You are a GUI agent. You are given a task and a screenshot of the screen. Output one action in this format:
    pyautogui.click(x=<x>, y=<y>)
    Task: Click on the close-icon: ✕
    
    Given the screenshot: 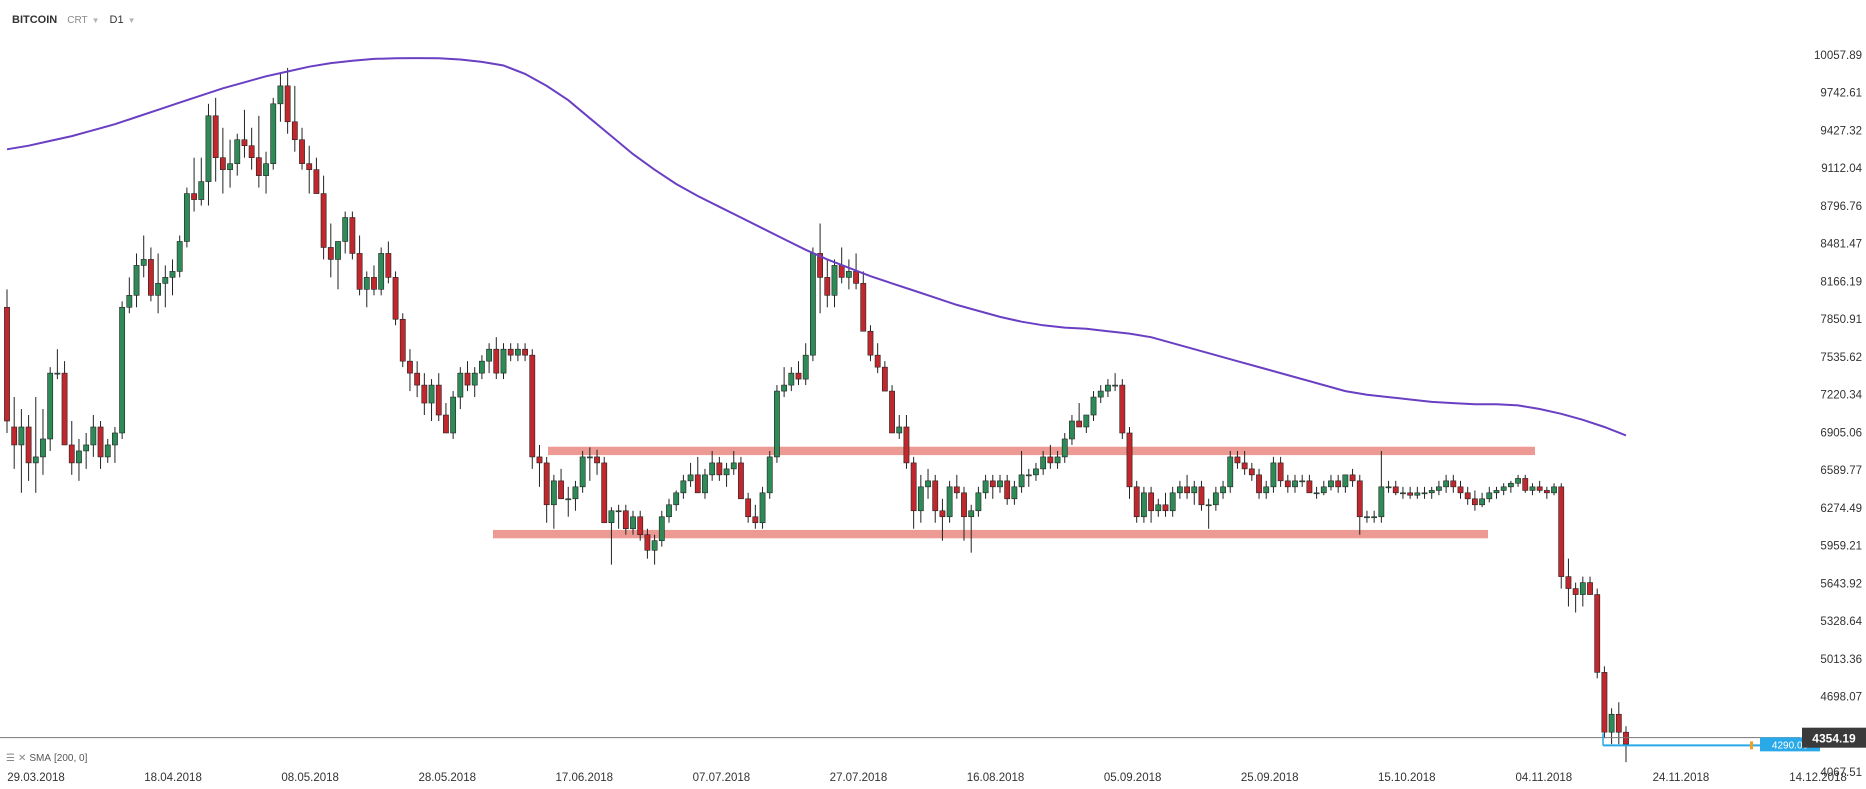 What is the action you would take?
    pyautogui.click(x=22, y=758)
    